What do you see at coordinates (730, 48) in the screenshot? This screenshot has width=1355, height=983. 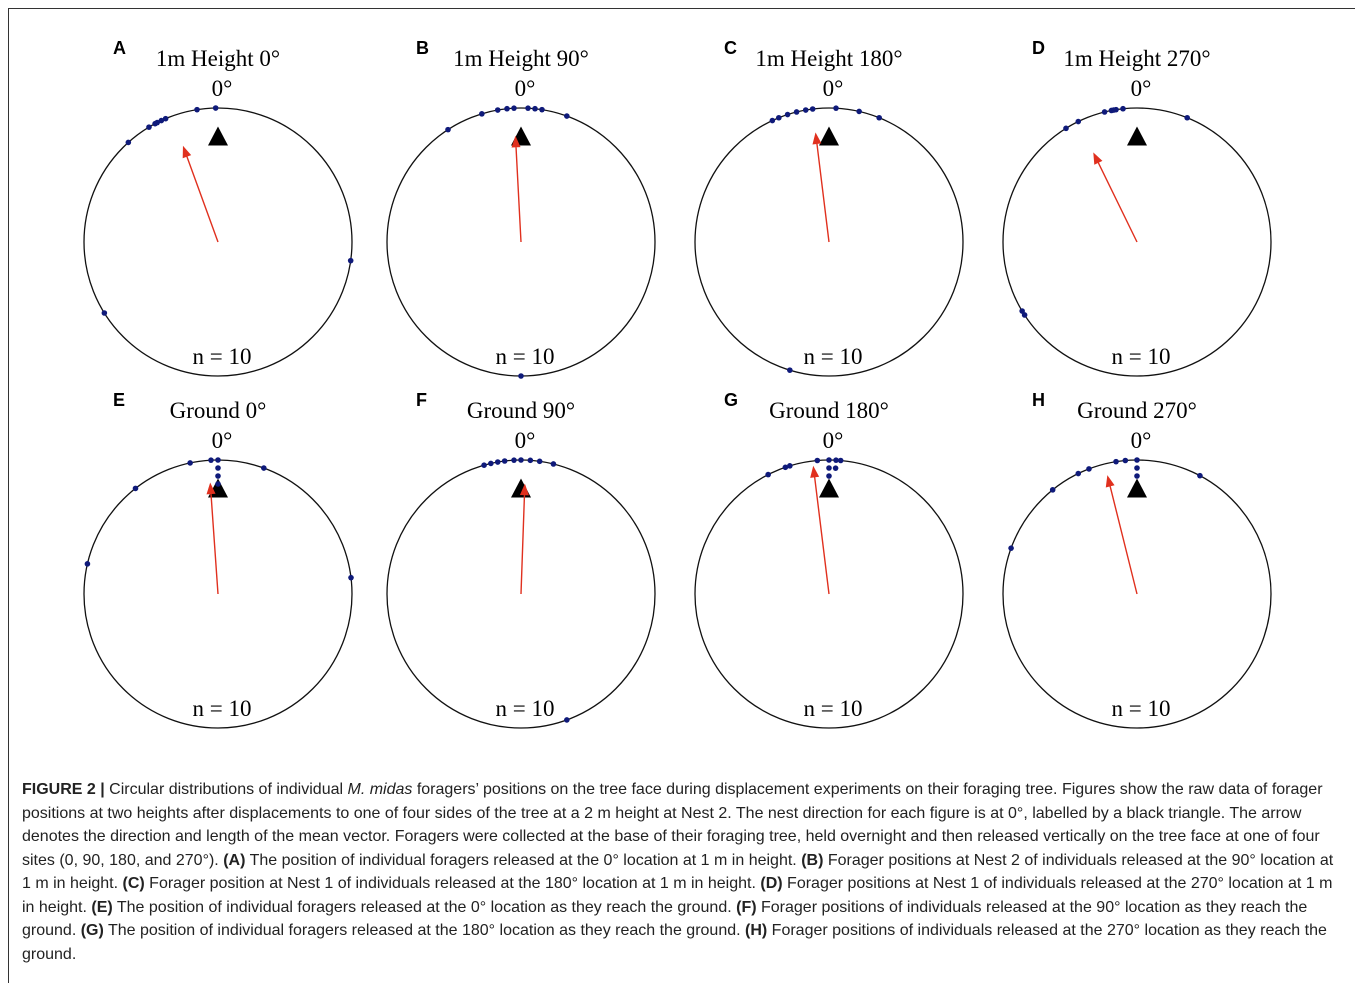 I see `panel-letter: C` at bounding box center [730, 48].